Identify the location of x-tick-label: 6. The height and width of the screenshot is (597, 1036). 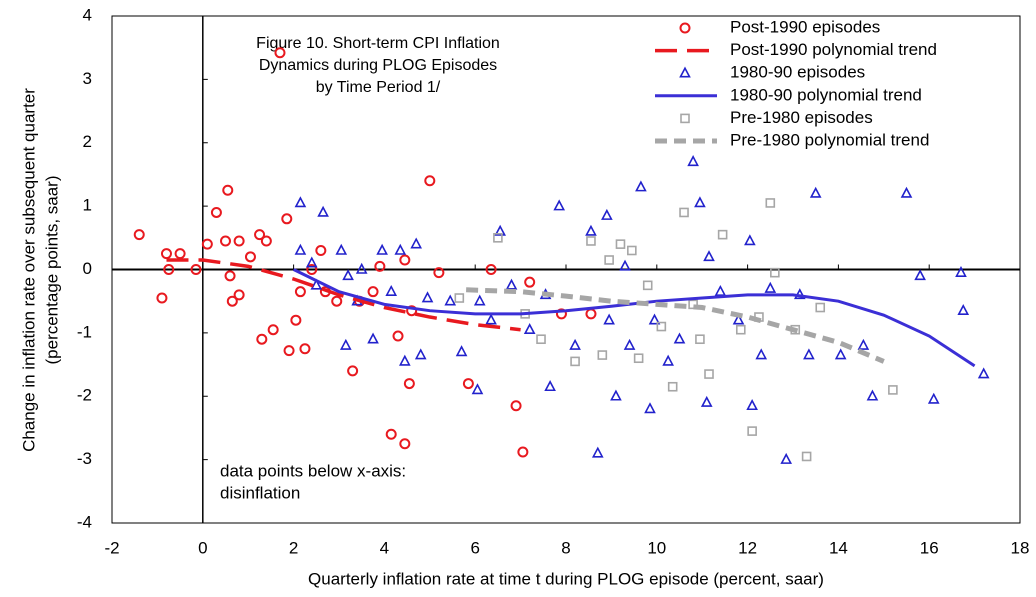
(474, 547).